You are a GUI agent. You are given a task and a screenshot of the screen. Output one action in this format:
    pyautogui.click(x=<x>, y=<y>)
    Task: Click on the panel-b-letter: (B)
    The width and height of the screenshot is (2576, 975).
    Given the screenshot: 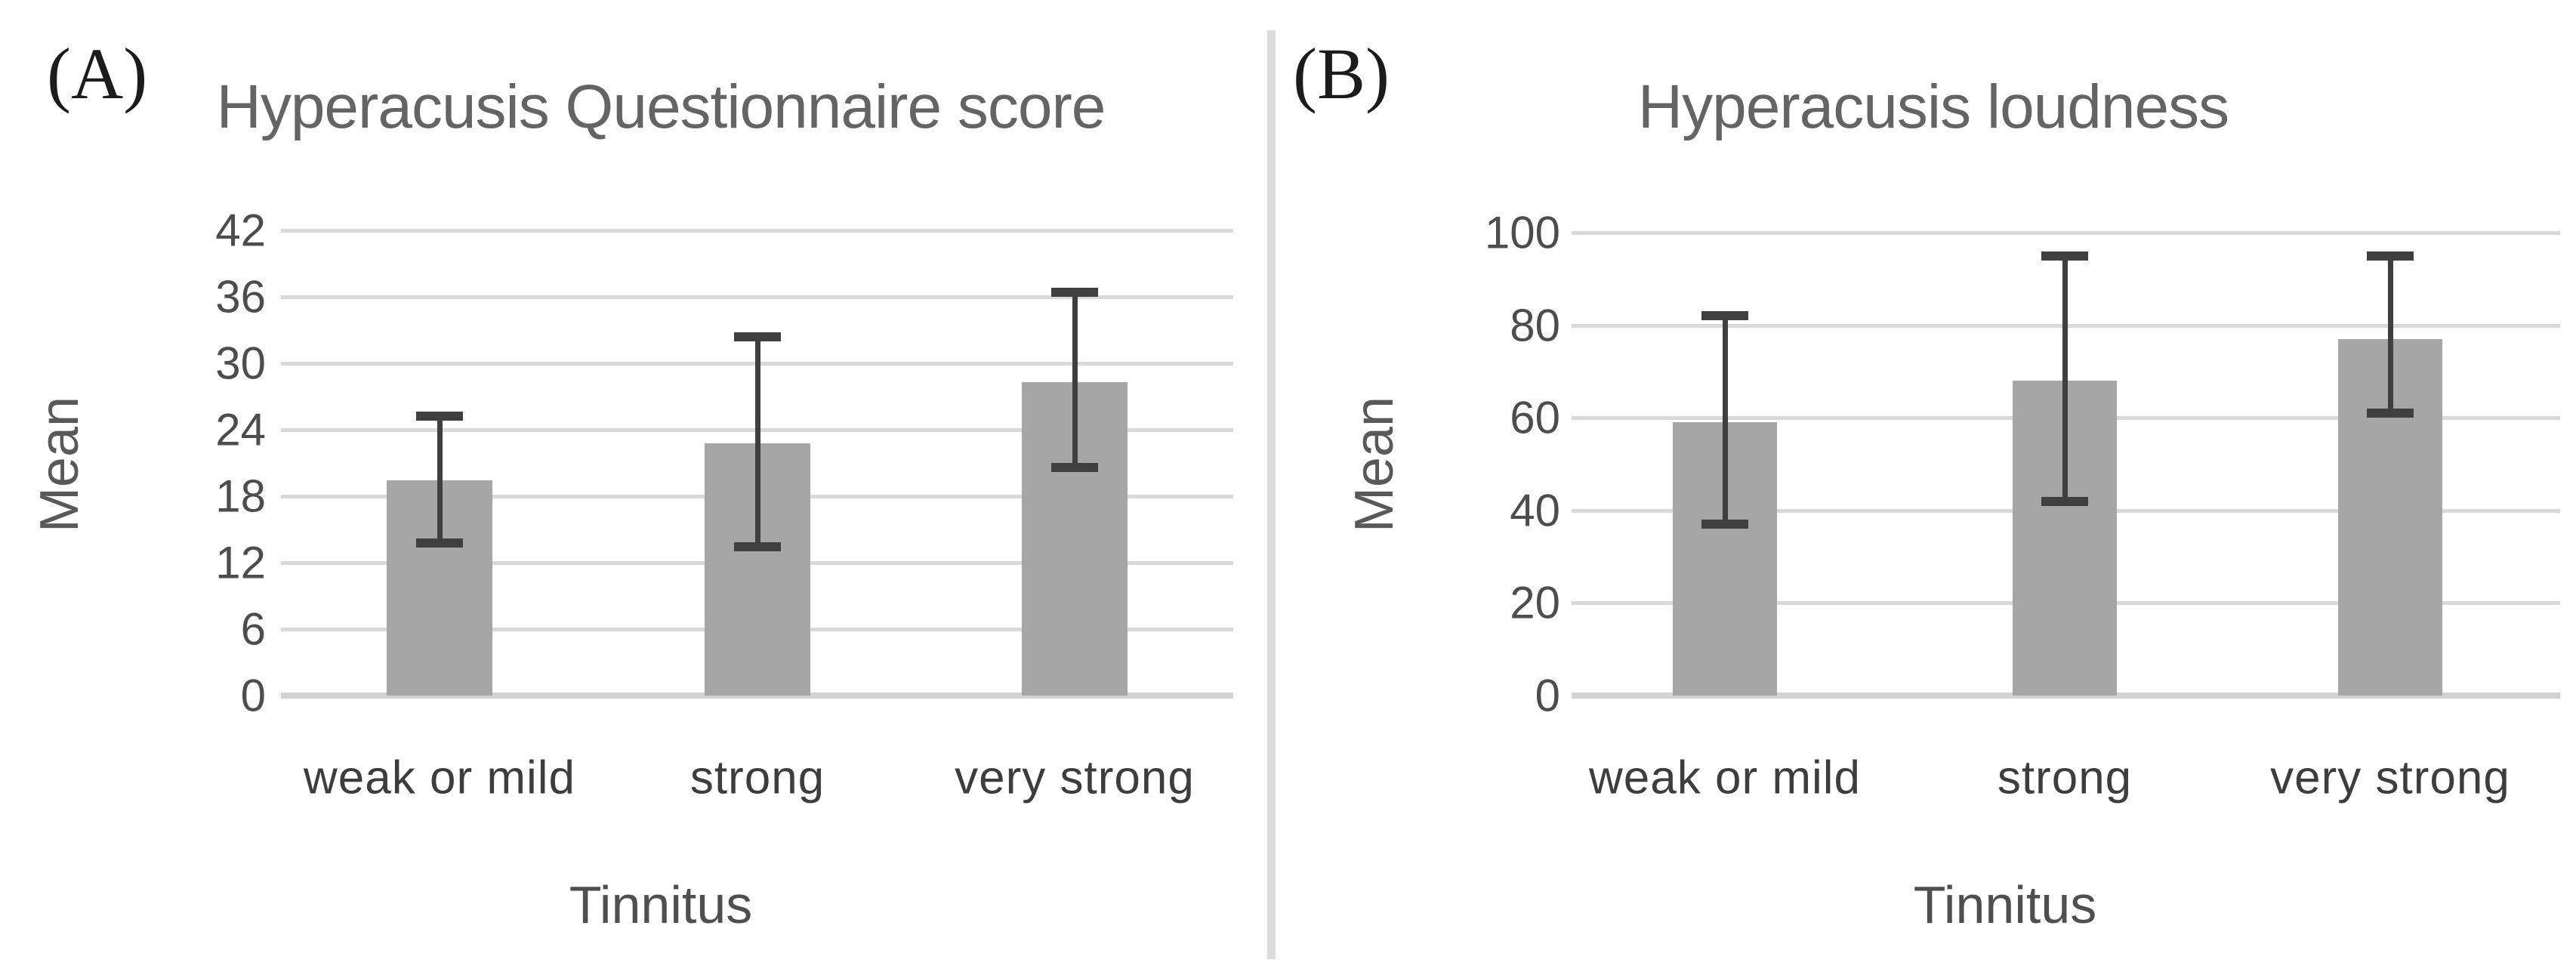 What is the action you would take?
    pyautogui.click(x=1341, y=73)
    